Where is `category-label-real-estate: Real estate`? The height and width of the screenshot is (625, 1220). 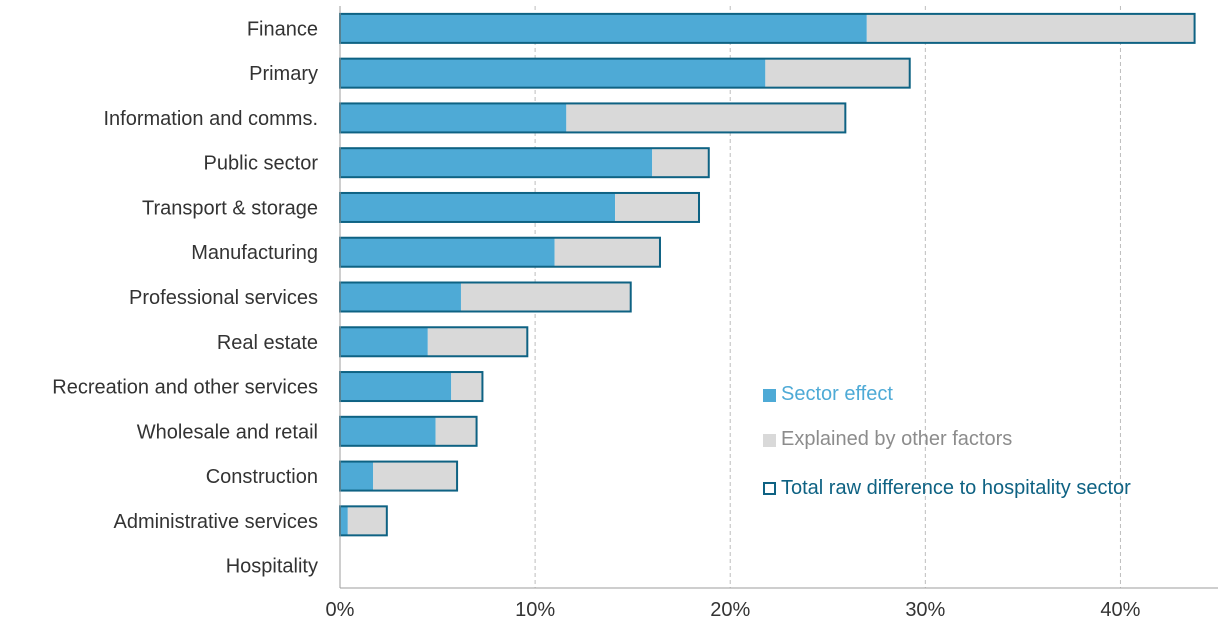
category-label-real-estate: Real estate is located at coordinates (267, 343).